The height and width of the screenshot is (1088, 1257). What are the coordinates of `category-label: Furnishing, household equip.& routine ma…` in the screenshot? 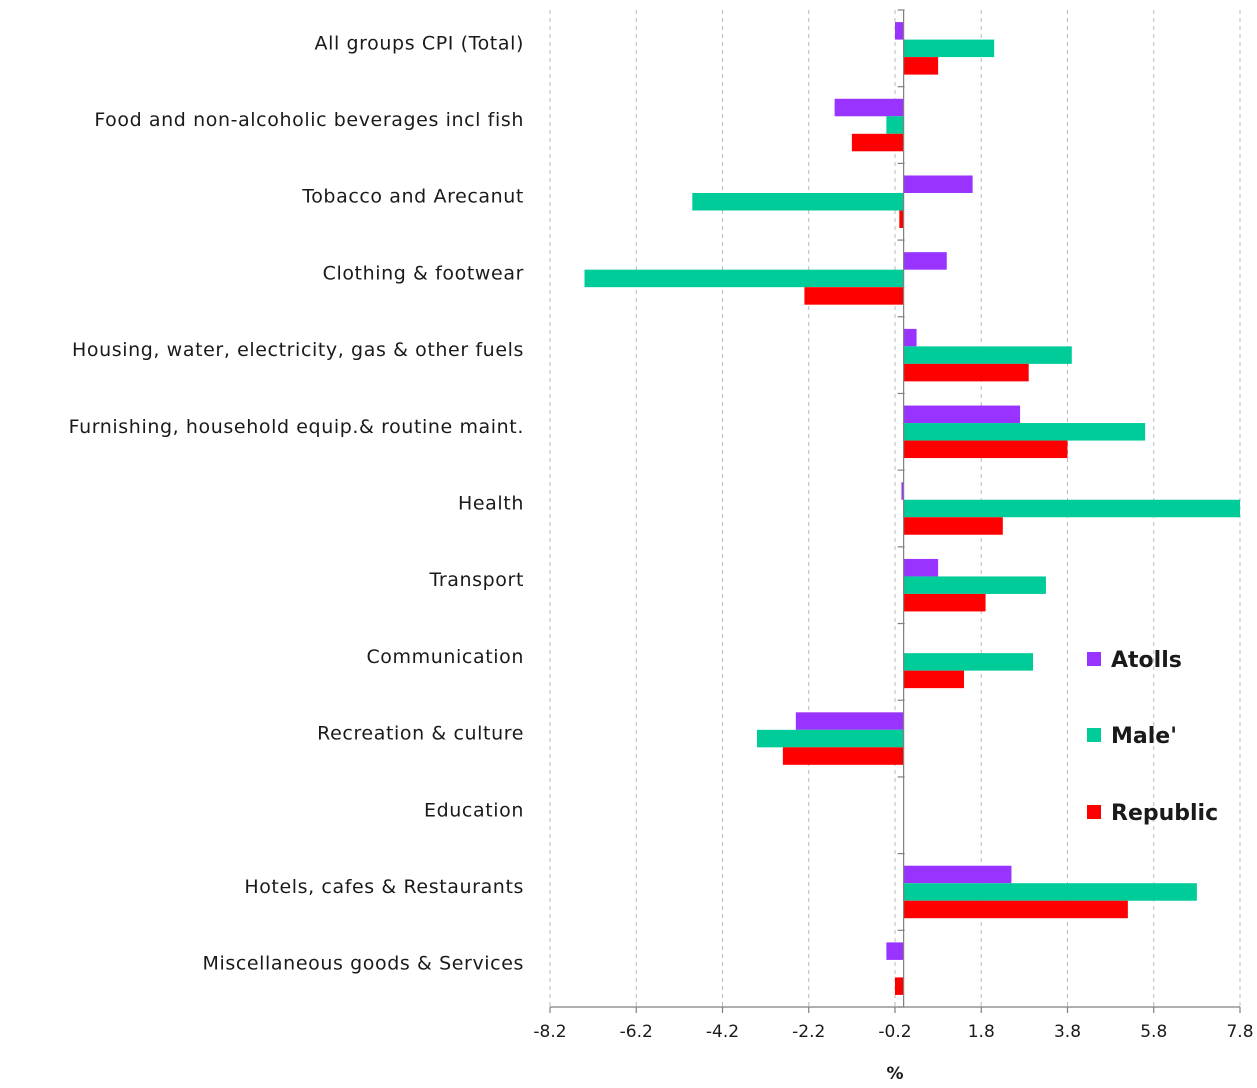 It's located at (296, 427).